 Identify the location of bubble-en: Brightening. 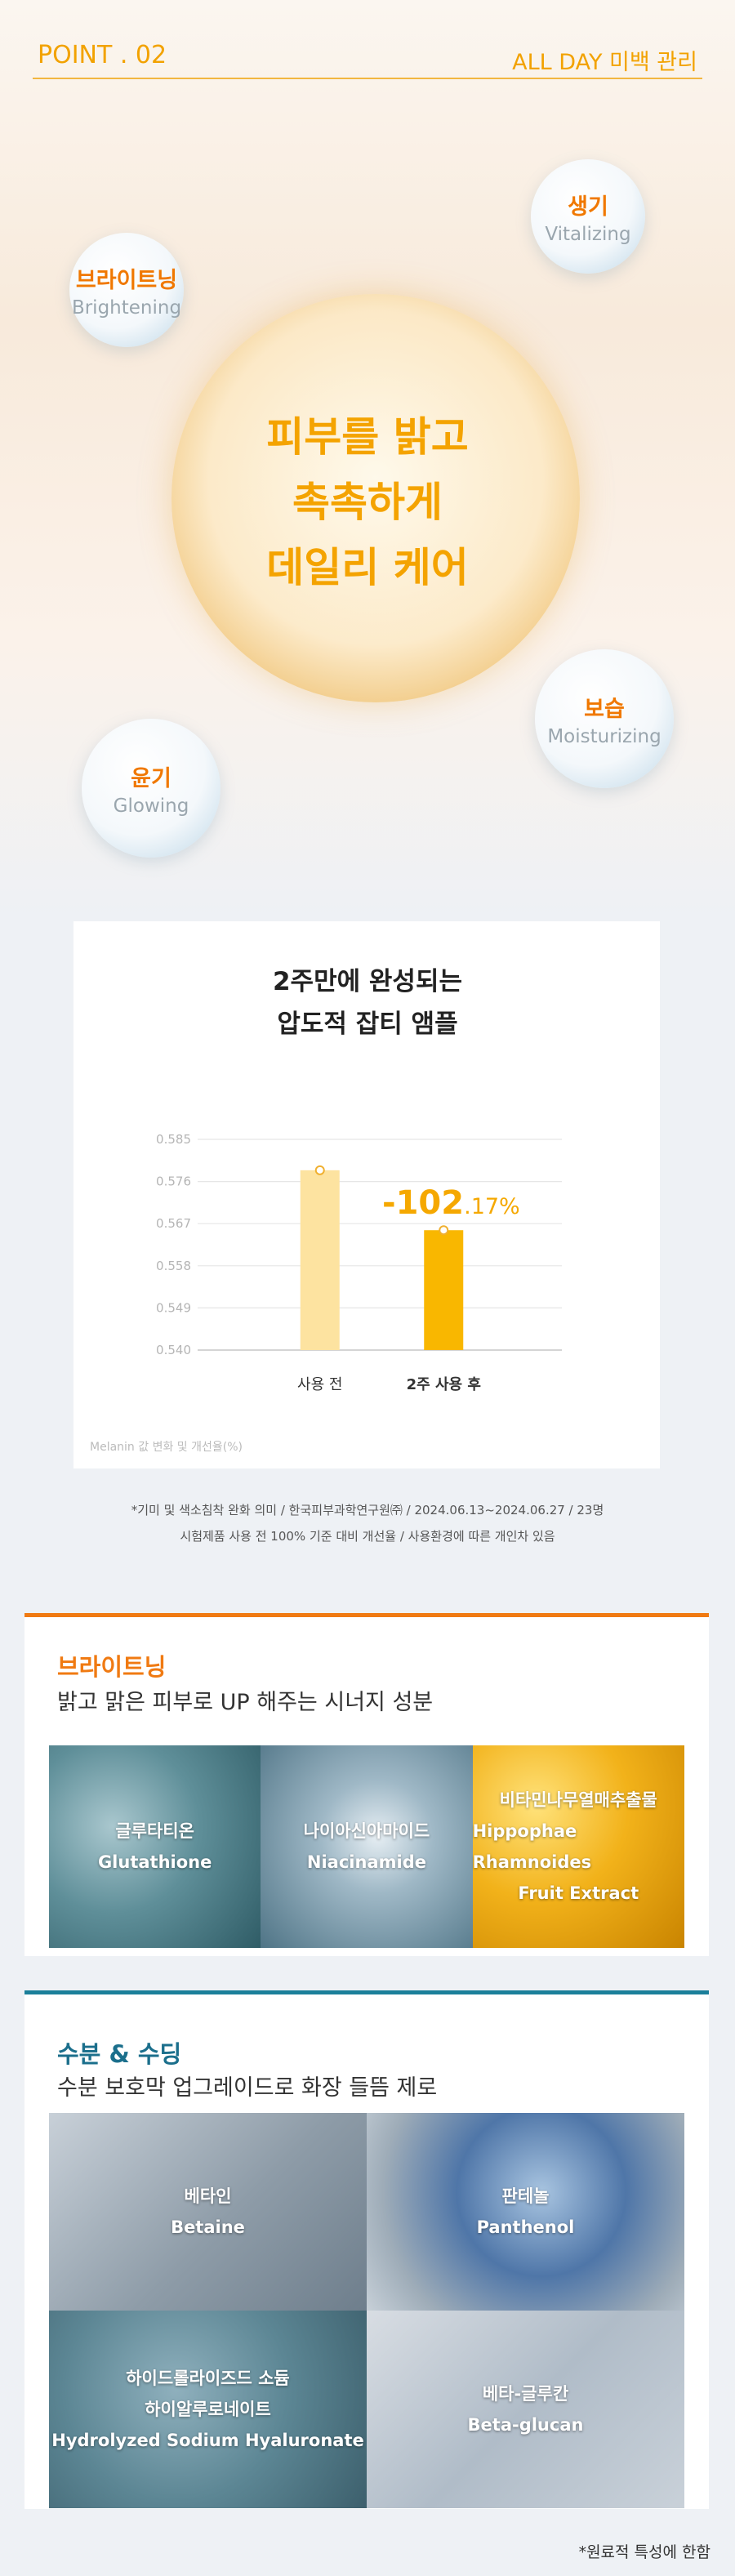
(126, 307).